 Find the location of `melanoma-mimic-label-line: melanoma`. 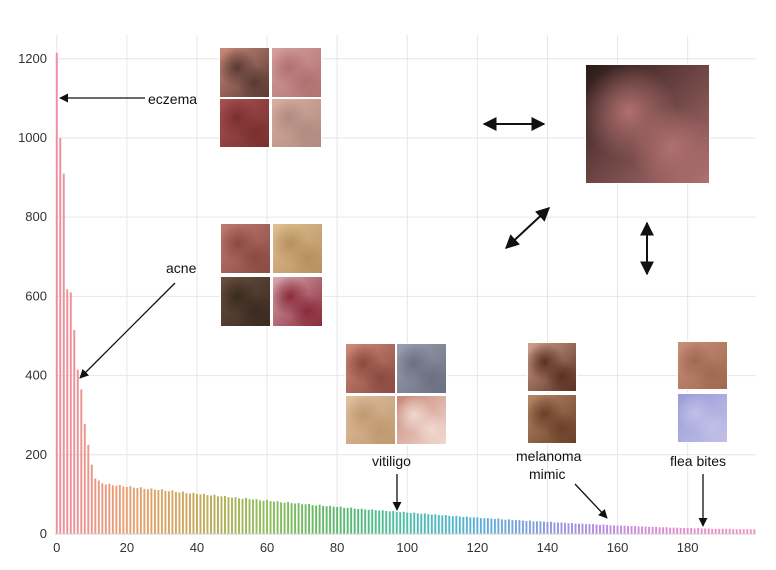

melanoma-mimic-label-line: melanoma is located at coordinates (549, 456).